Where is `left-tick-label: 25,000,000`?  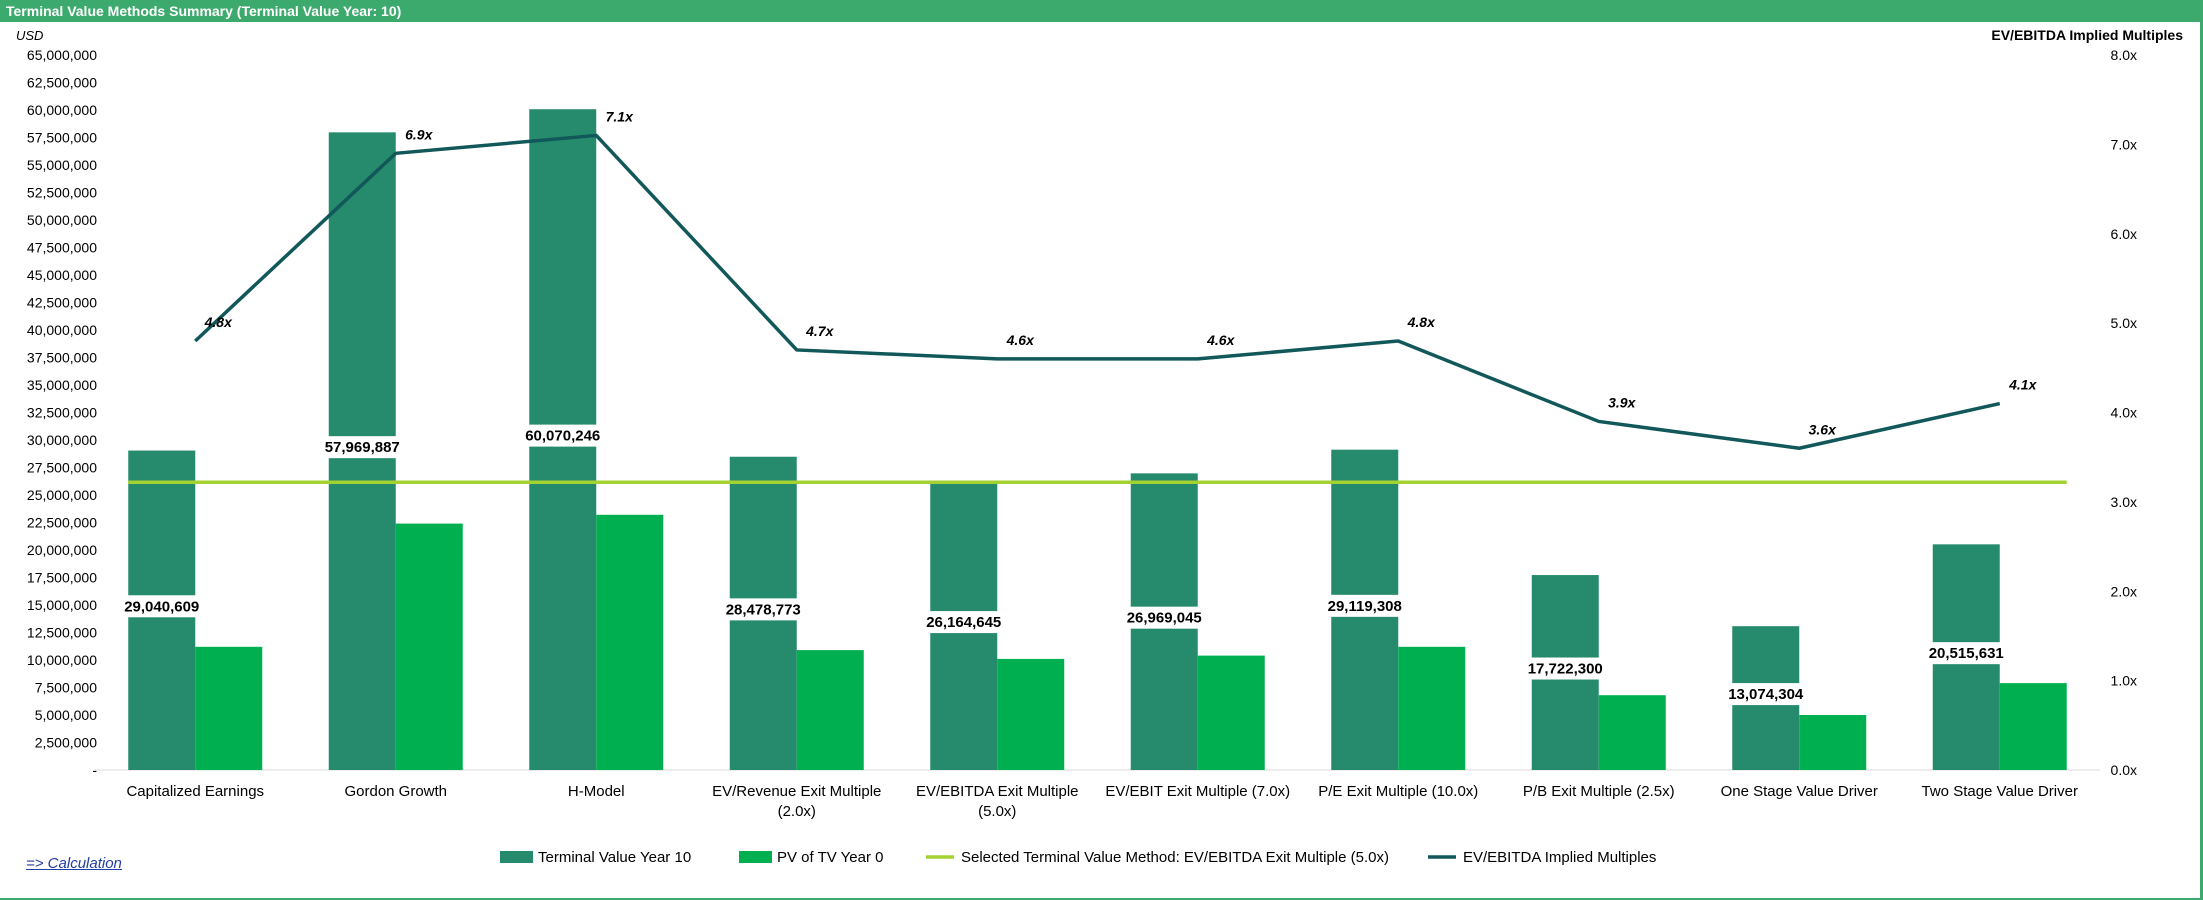
left-tick-label: 25,000,000 is located at coordinates (62, 495).